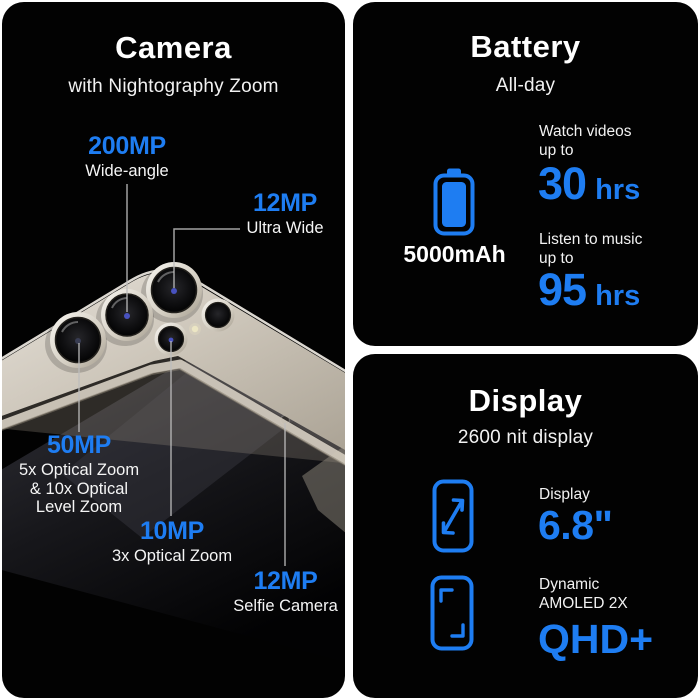 This screenshot has width=700, height=700. What do you see at coordinates (285, 606) in the screenshot?
I see `selfie-label: Selfie Camera` at bounding box center [285, 606].